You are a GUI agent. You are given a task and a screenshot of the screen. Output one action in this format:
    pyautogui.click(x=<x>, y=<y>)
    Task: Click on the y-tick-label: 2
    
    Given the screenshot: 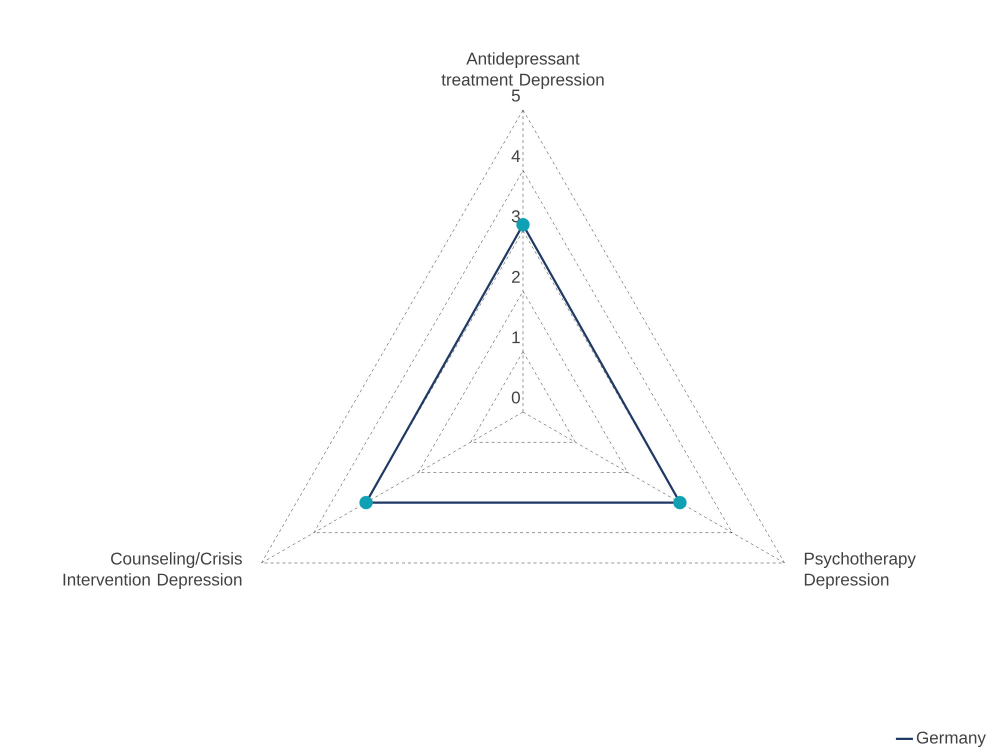 What is the action you would take?
    pyautogui.click(x=516, y=276)
    